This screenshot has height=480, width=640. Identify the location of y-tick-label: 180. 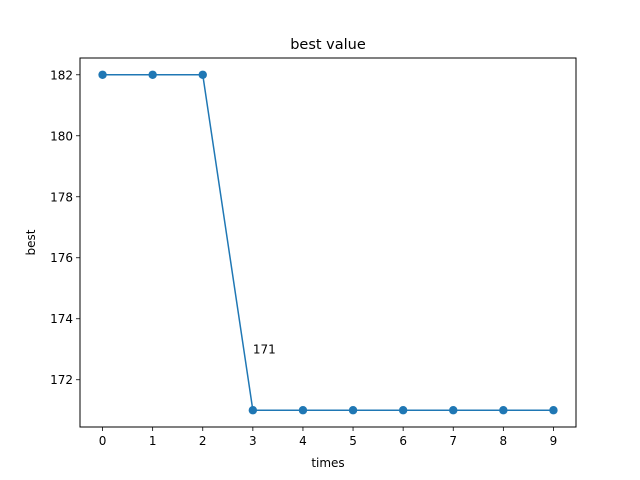
(61, 136).